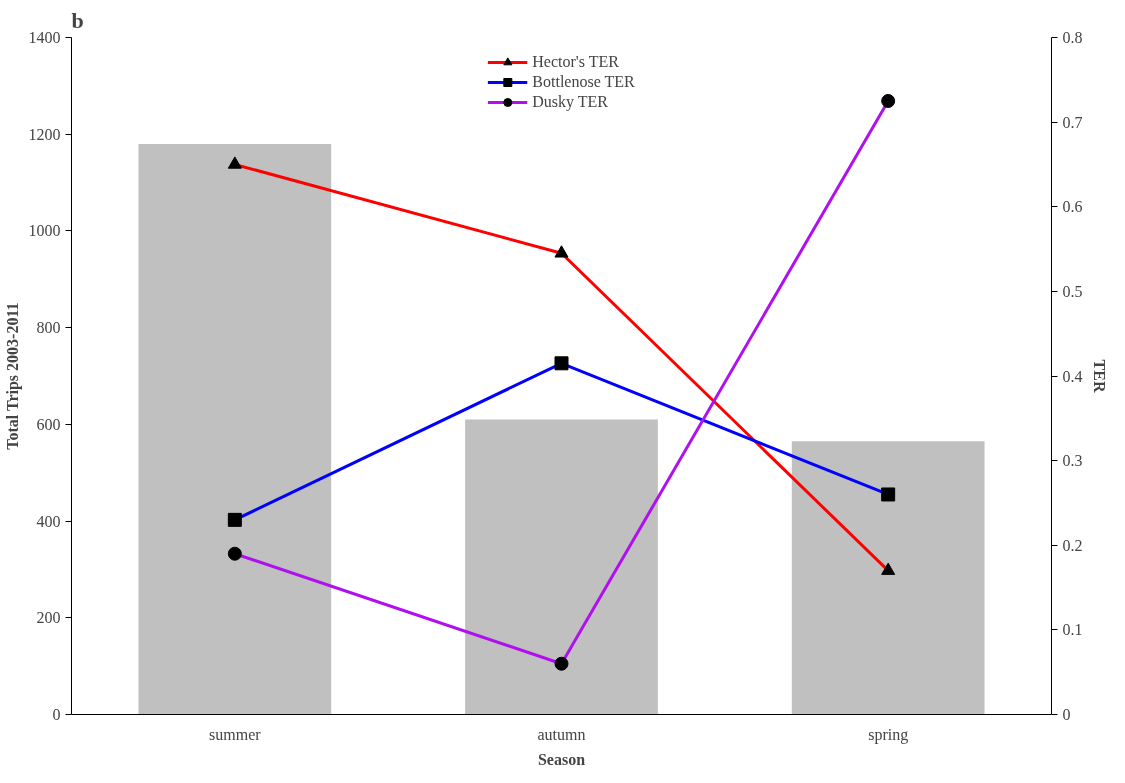  Describe the element at coordinates (1072, 207) in the screenshot. I see `y2-tick-label: 0.6` at that location.